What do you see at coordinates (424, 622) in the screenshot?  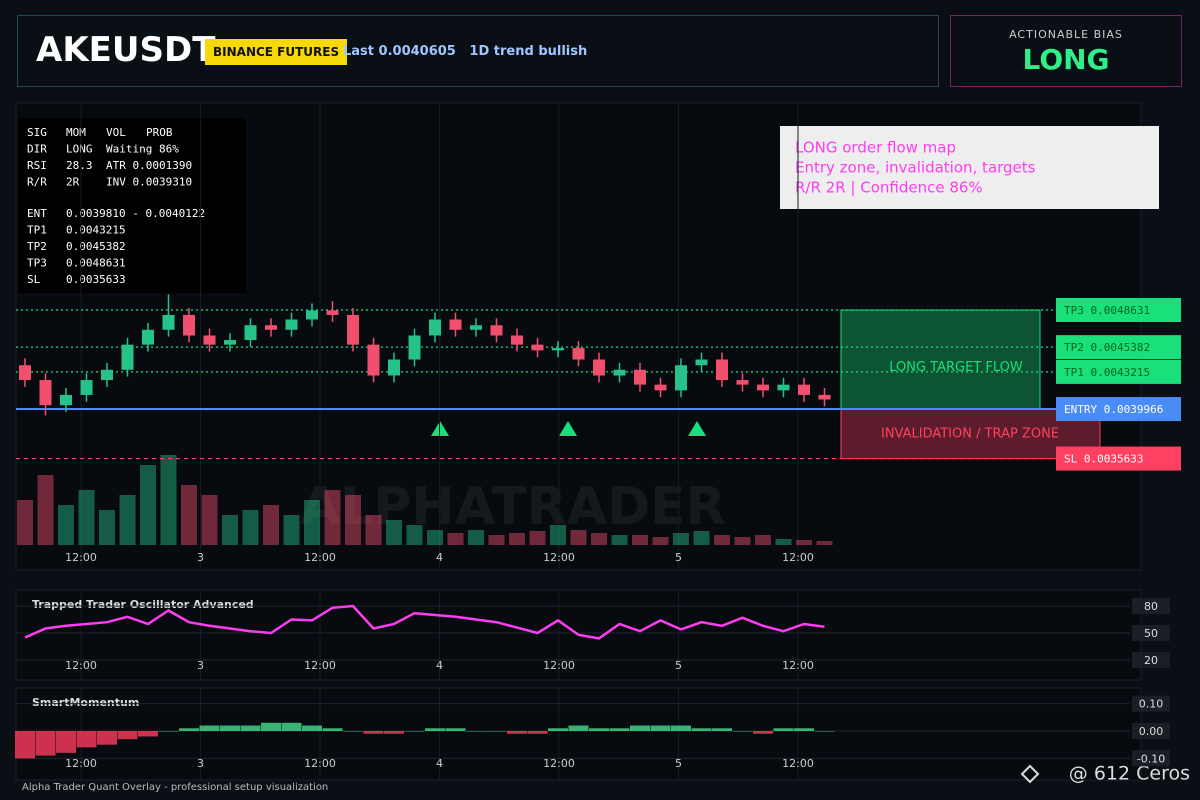 I see `osc-line` at bounding box center [424, 622].